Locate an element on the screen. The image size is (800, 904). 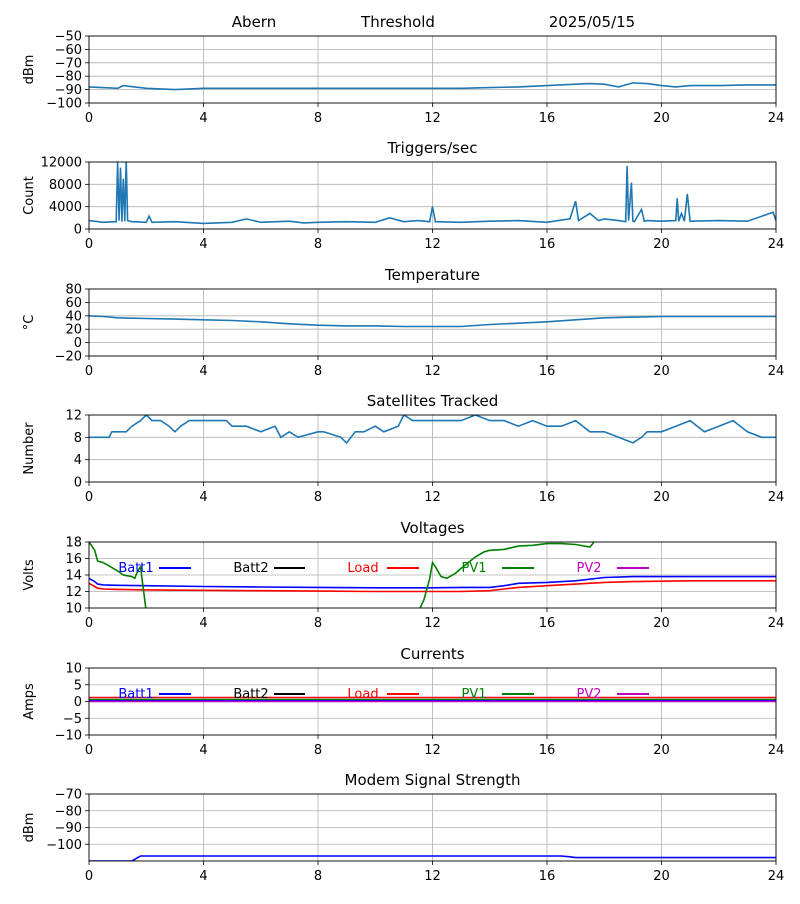
subplot-title: Temperature is located at coordinates (432, 275).